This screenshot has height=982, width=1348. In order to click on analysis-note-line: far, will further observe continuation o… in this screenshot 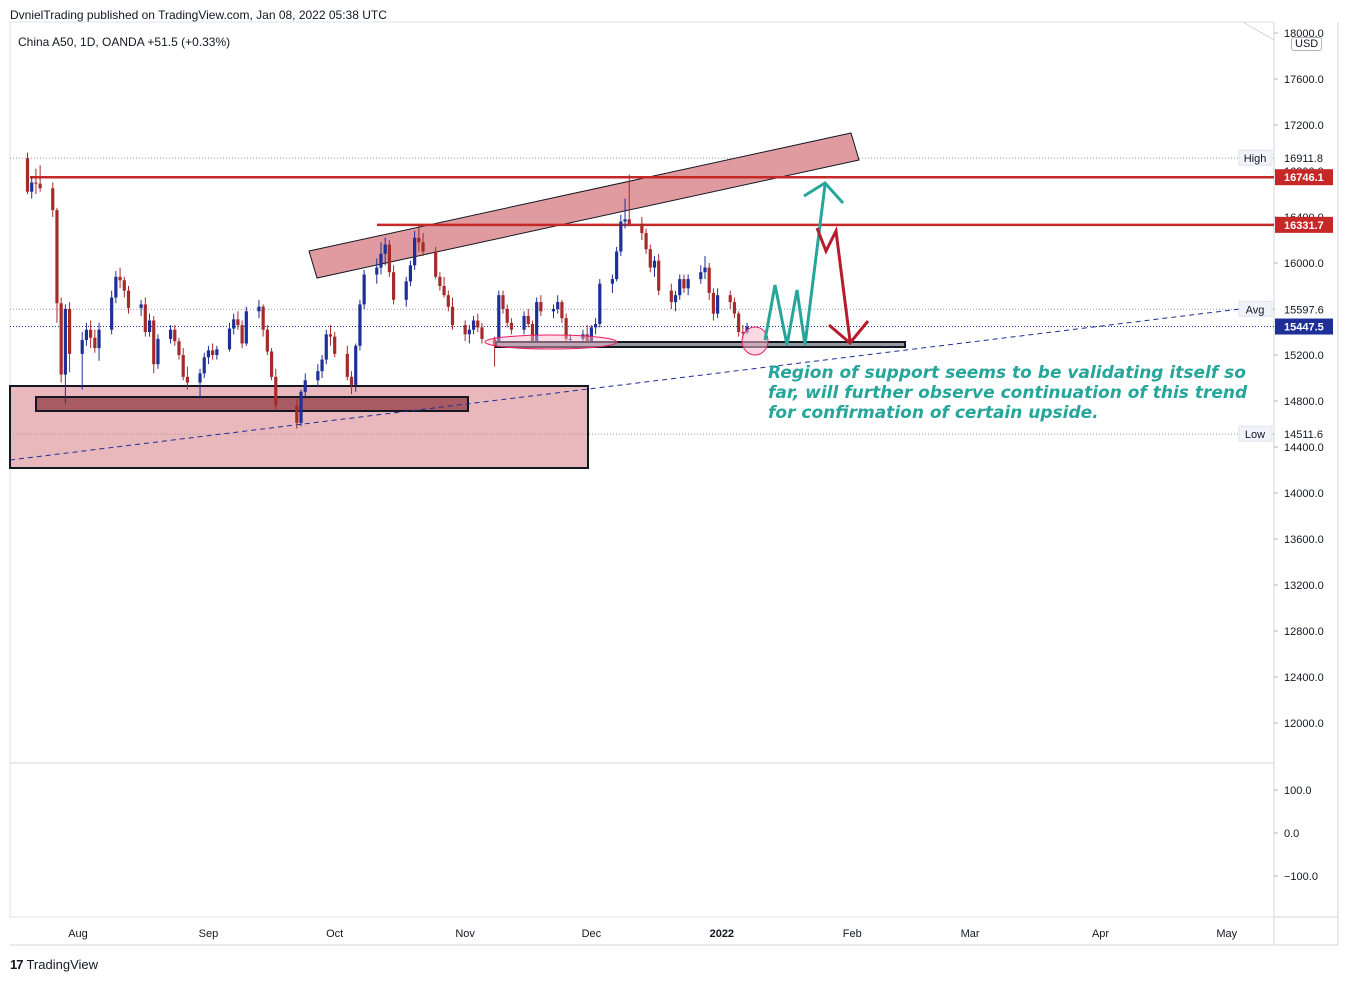, I will do `click(1008, 393)`.